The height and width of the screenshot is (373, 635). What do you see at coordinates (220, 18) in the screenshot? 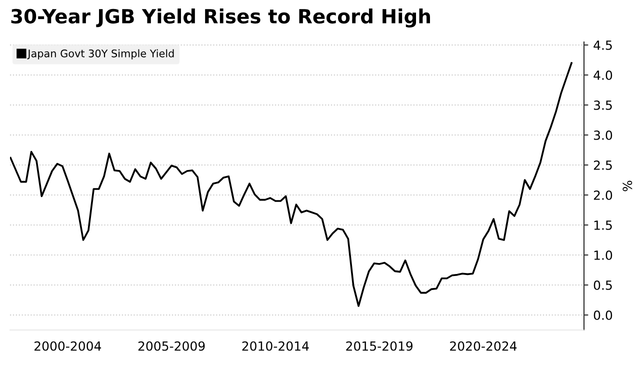
I see `chart-title: 30-Year JGB Yield Rises to Record High` at bounding box center [220, 18].